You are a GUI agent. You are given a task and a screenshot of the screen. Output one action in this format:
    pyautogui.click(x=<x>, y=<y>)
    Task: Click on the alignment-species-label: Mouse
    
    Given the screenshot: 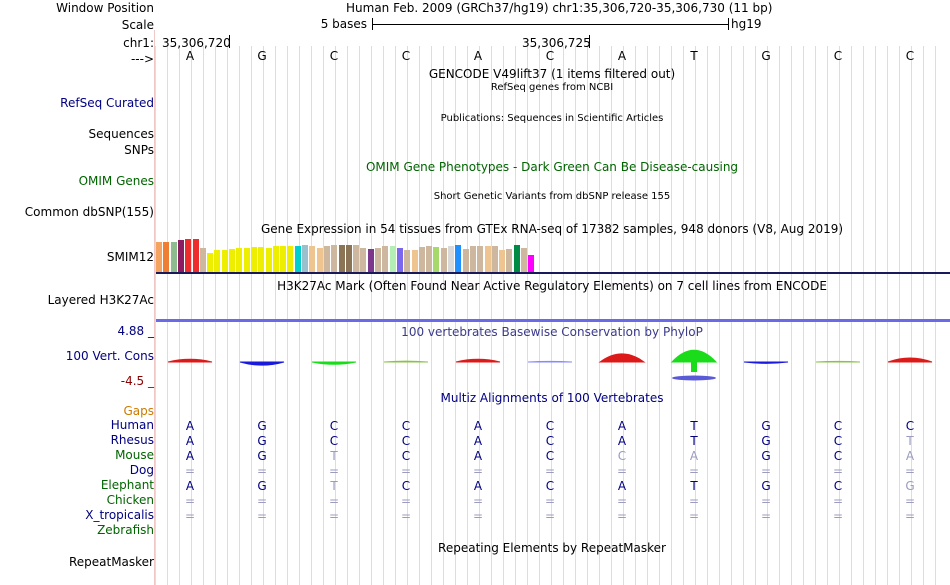 What is the action you would take?
    pyautogui.click(x=134, y=455)
    